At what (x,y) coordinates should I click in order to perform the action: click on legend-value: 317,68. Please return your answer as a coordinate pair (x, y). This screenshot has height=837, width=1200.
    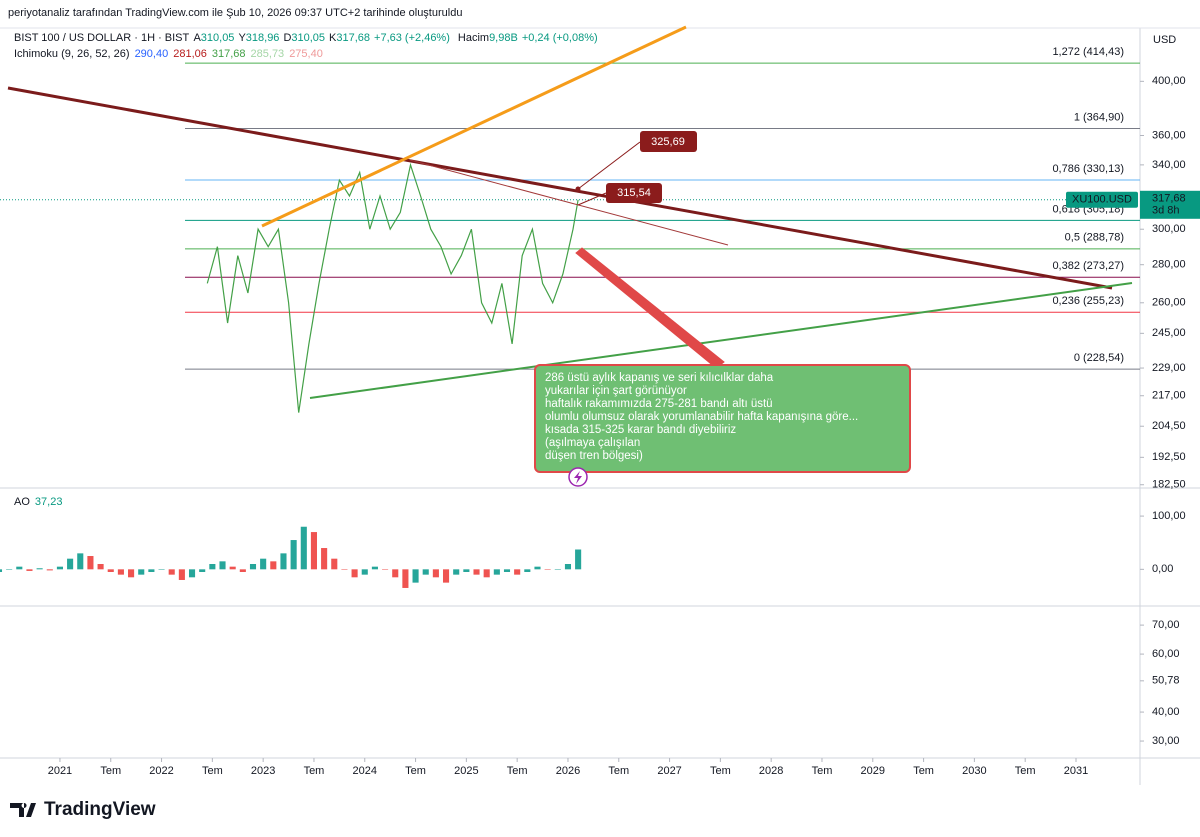
    Looking at the image, I should click on (353, 38).